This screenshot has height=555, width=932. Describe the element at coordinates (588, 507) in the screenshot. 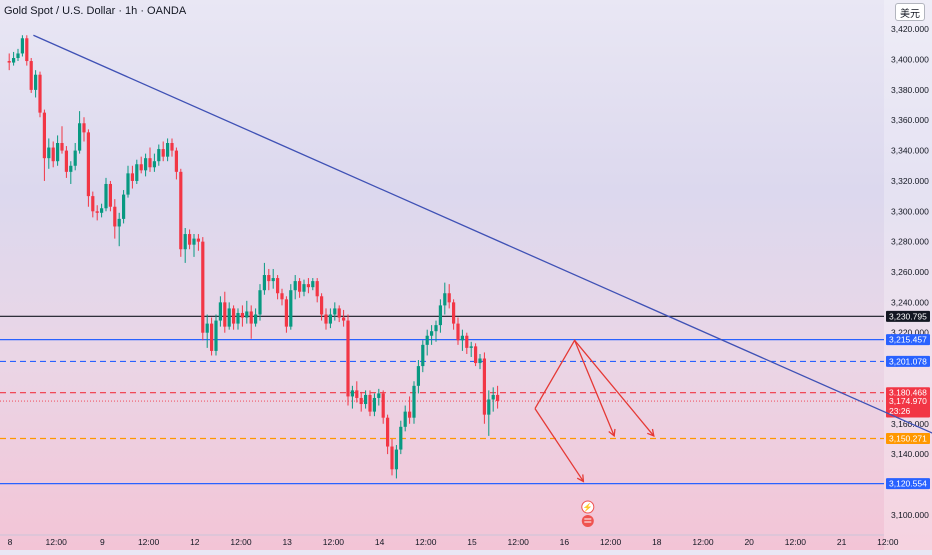

I see `flash-event-icon` at that location.